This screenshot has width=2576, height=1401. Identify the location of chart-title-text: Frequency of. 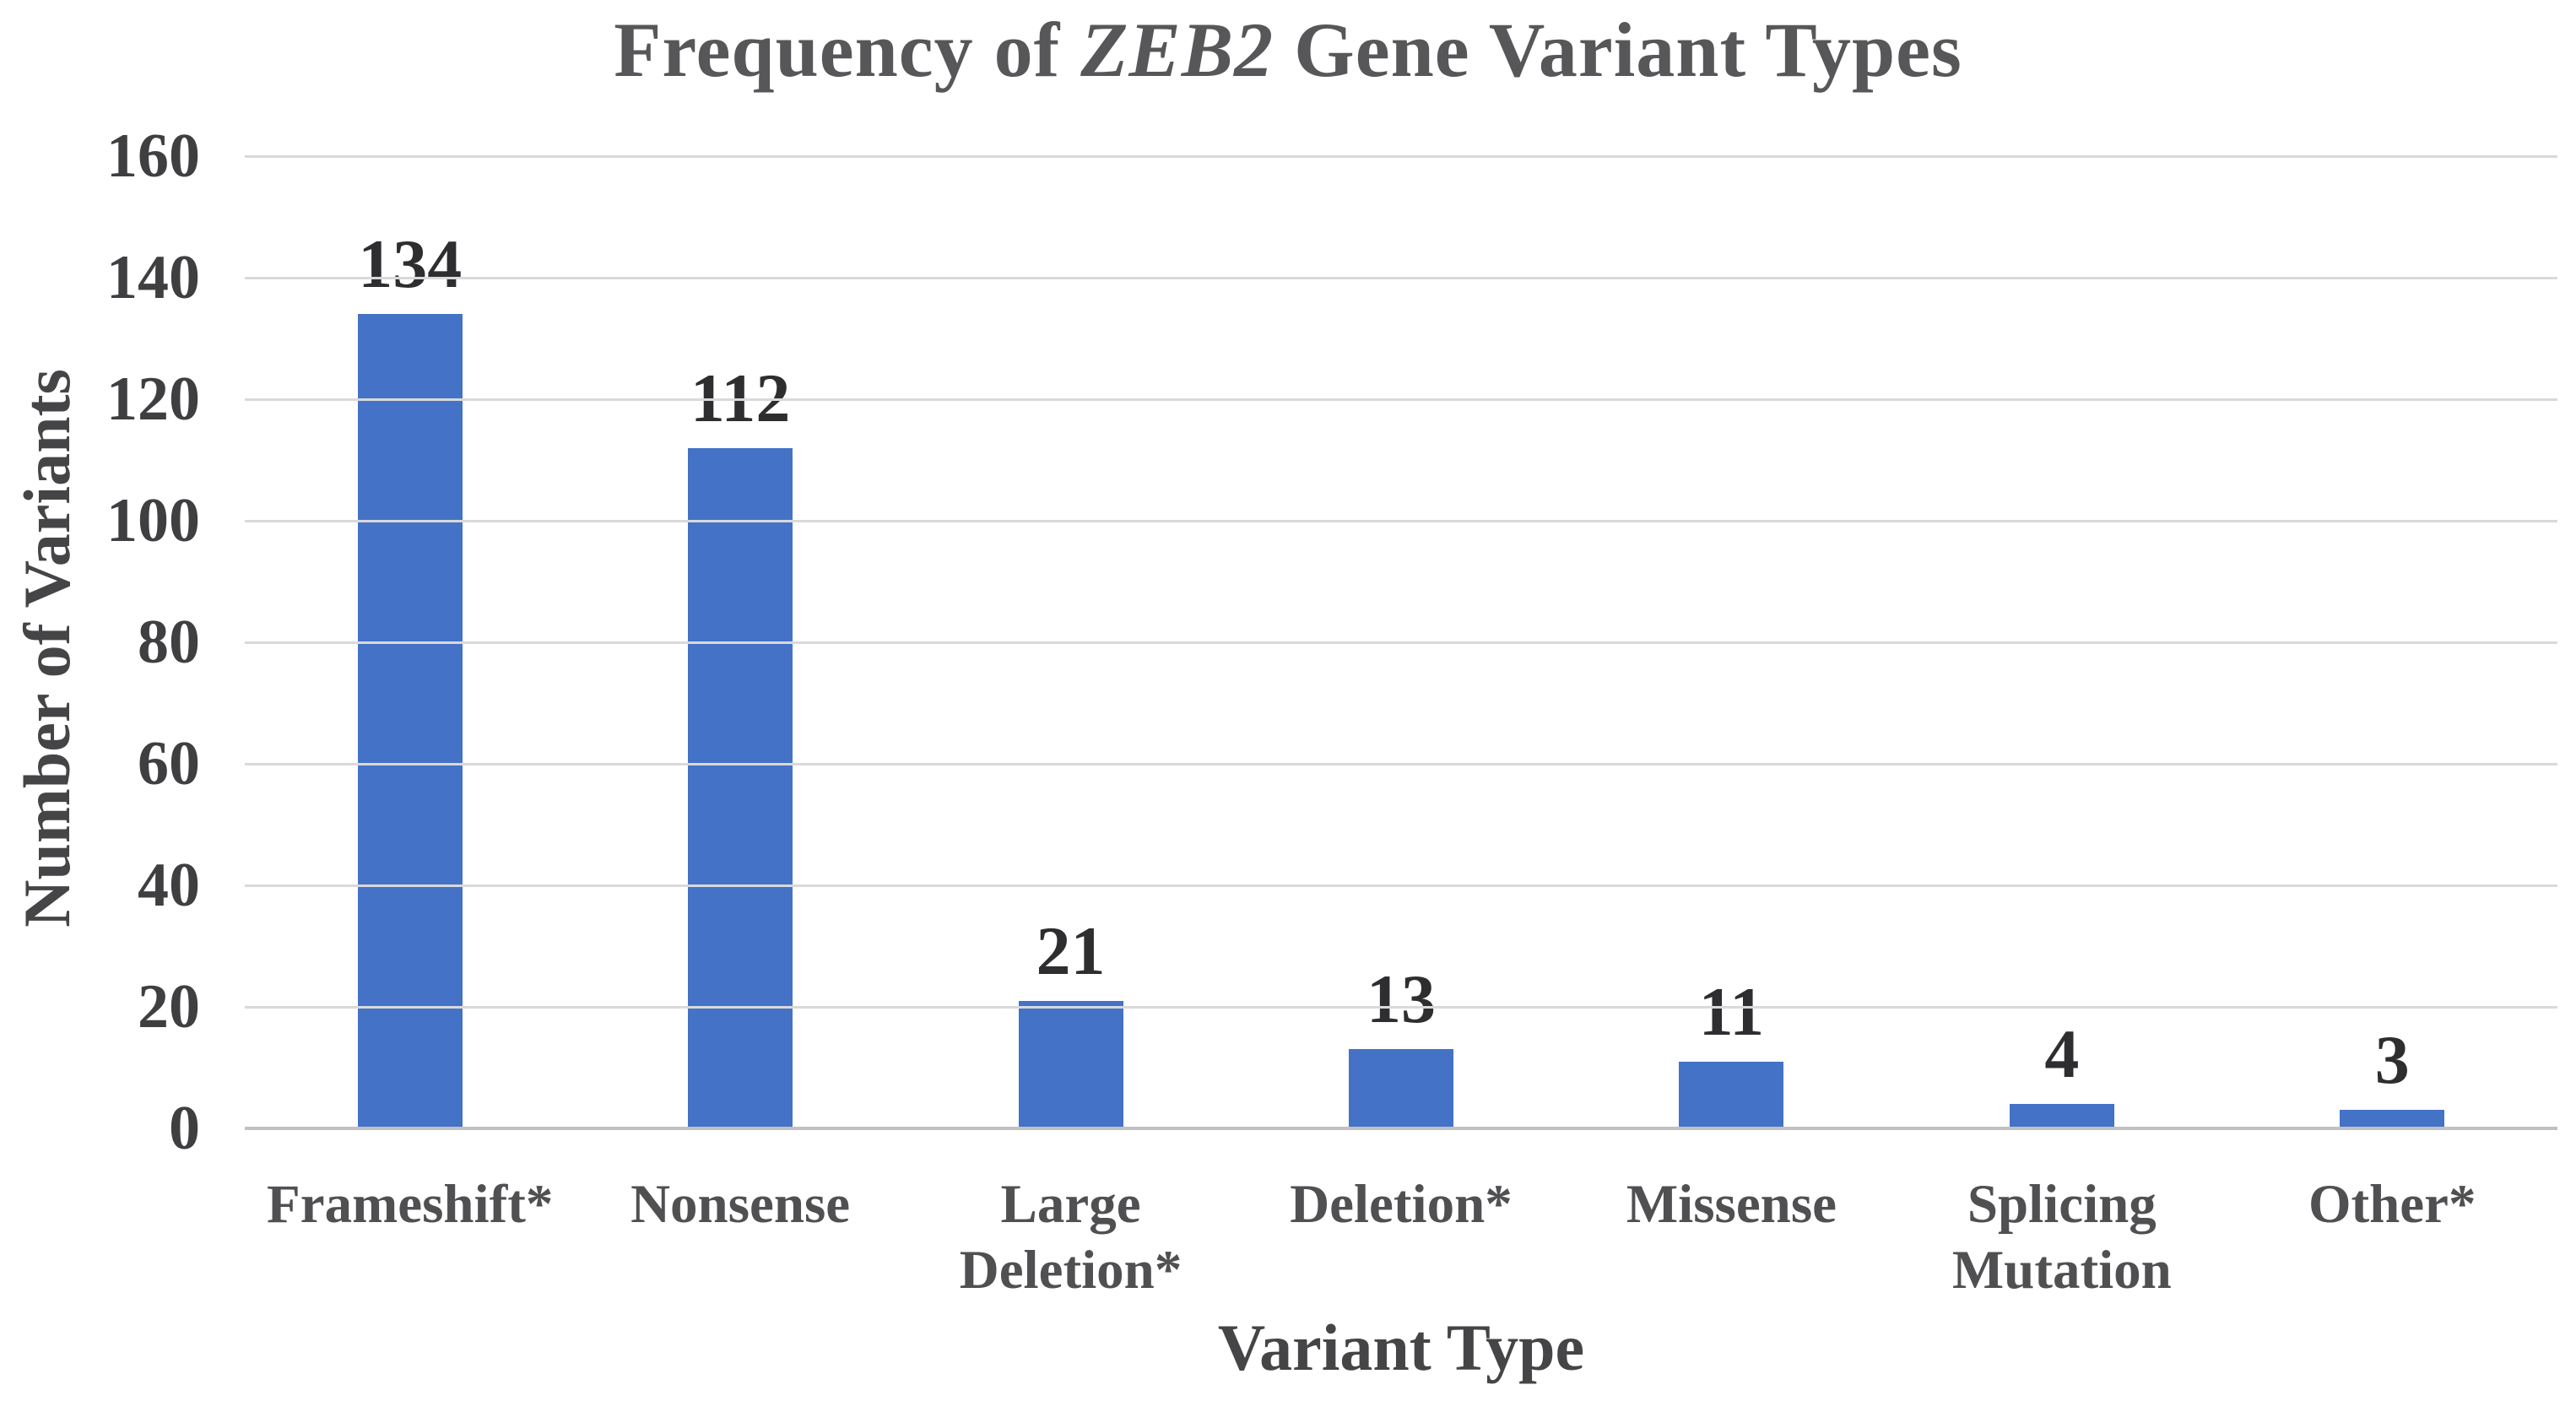
(847, 50).